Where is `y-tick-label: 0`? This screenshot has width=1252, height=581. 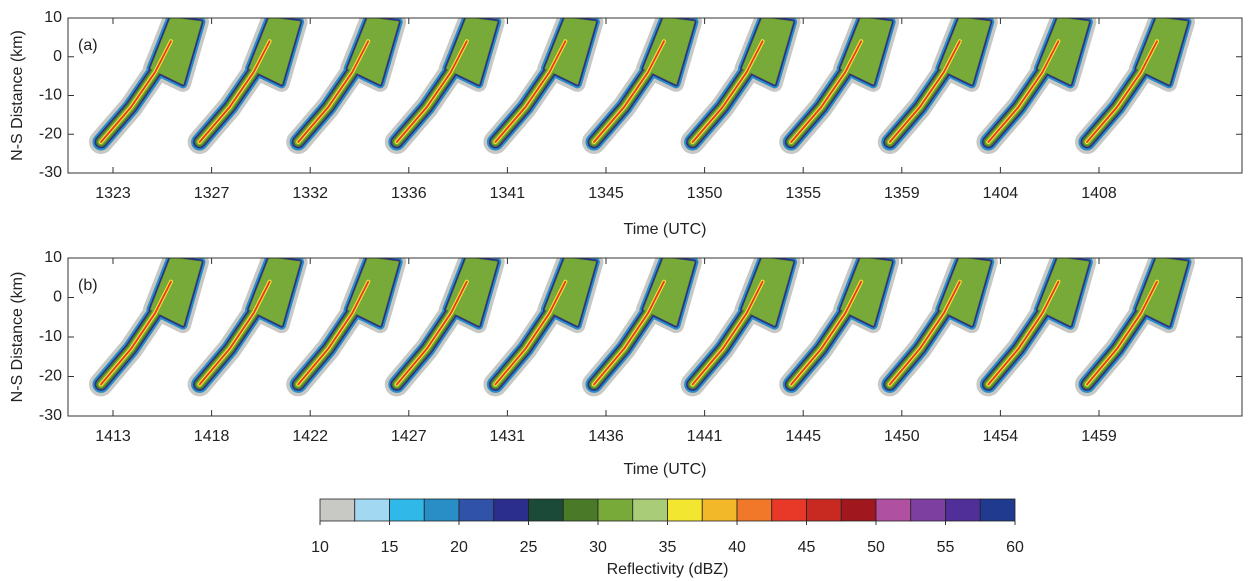
y-tick-label: 0 is located at coordinates (57, 297).